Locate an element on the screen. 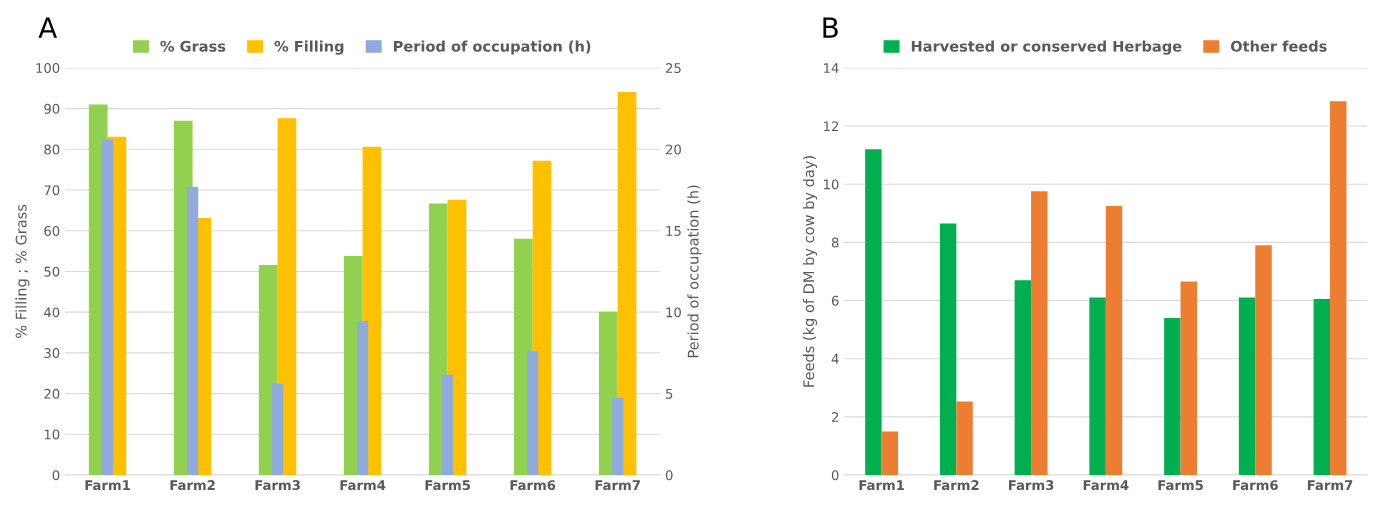 The width and height of the screenshot is (1384, 522). y-tick-label: 60 is located at coordinates (52, 230).